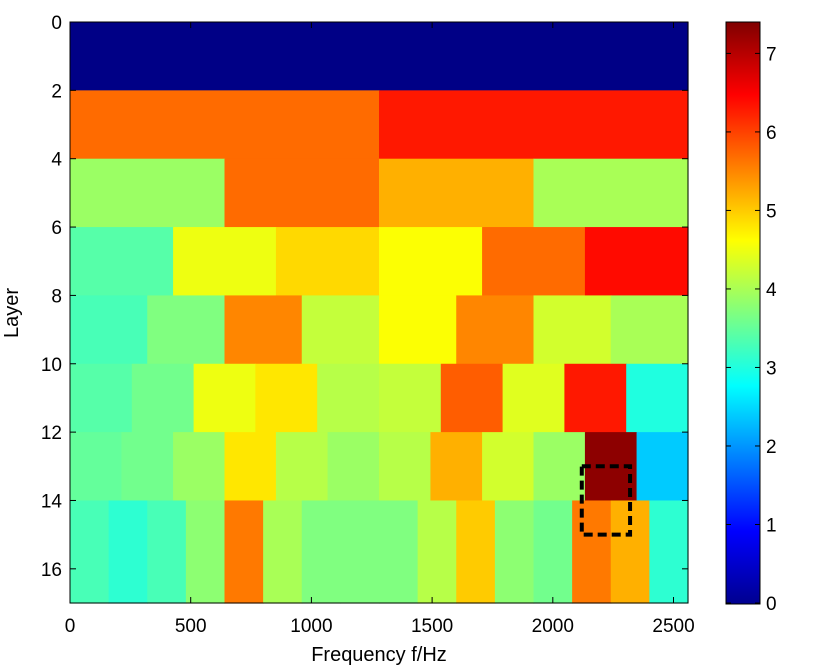 The height and width of the screenshot is (669, 814). What do you see at coordinates (56, 228) in the screenshot?
I see `y-tick-label: 6` at bounding box center [56, 228].